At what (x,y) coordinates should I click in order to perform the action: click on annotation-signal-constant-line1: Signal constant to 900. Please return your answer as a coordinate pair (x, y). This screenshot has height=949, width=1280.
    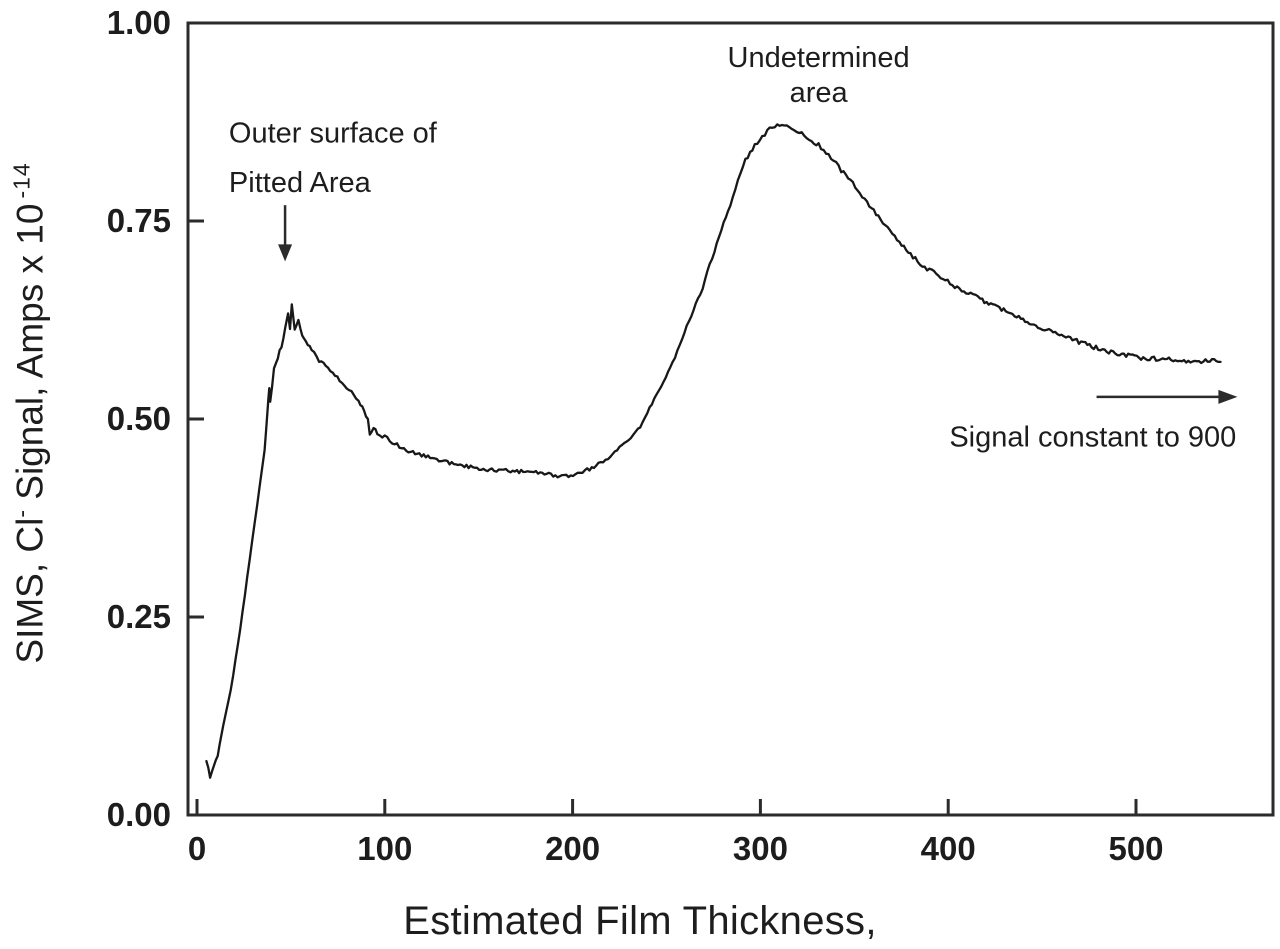
    Looking at the image, I should click on (1092, 437).